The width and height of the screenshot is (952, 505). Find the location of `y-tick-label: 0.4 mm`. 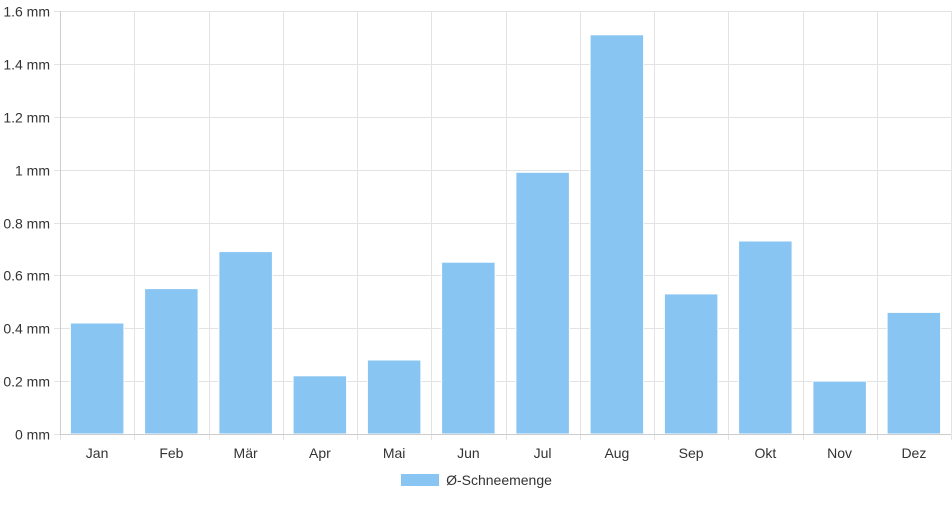

y-tick-label: 0.4 mm is located at coordinates (26, 329).